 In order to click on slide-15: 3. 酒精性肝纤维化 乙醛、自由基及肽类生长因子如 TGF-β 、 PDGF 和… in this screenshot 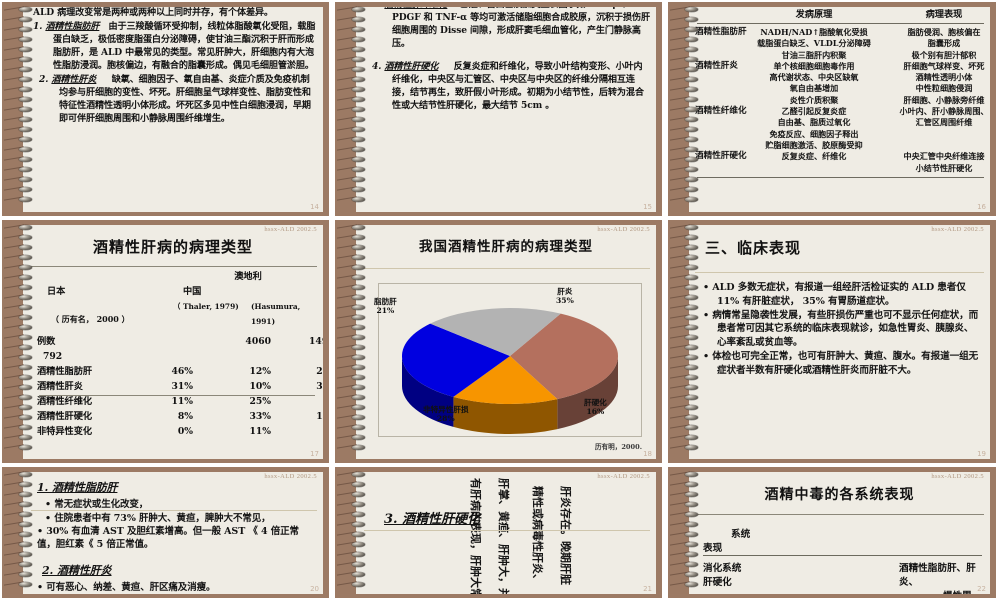, I will do `click(498, 109)`.